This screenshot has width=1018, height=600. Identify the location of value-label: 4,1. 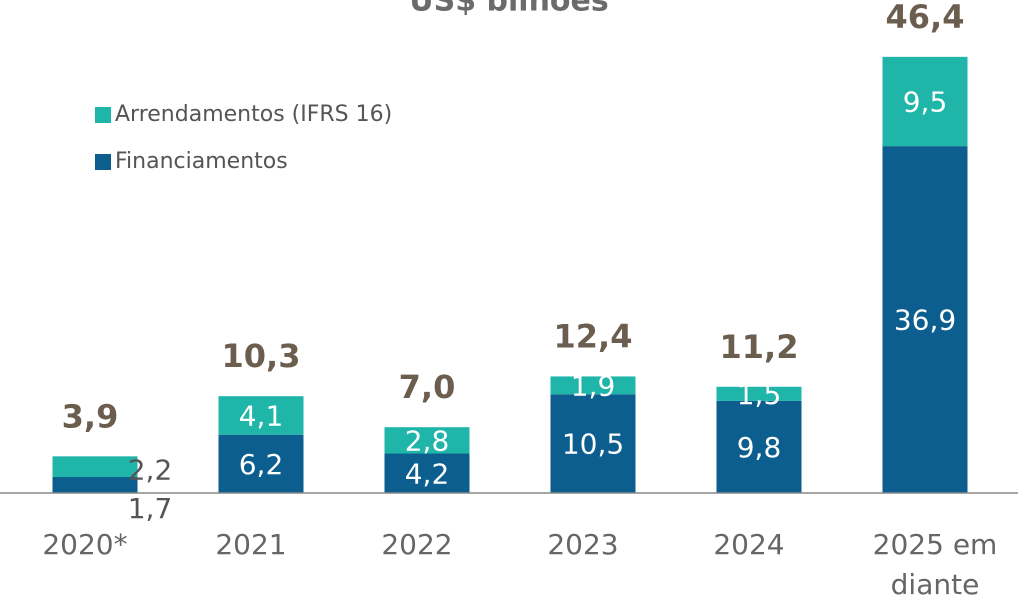
(261, 415).